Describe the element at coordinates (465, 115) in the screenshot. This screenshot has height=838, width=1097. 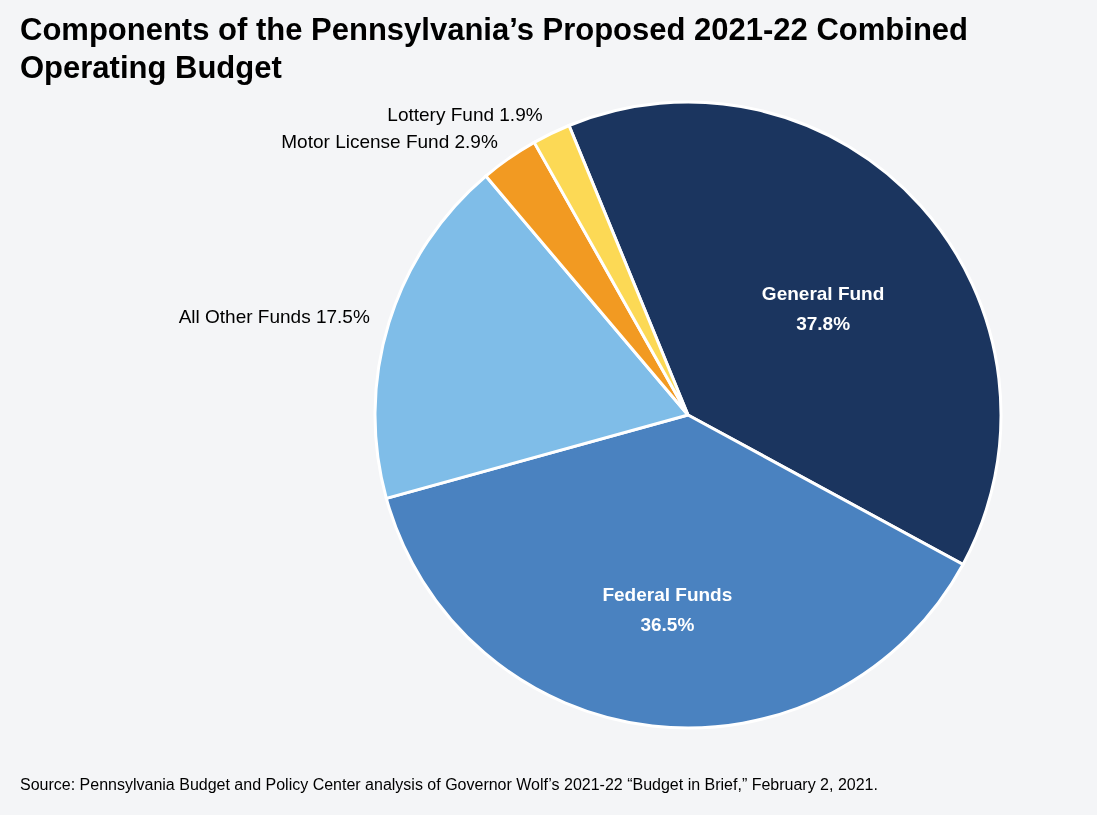
I see `slice-label: Lottery Fund 1.9%` at that location.